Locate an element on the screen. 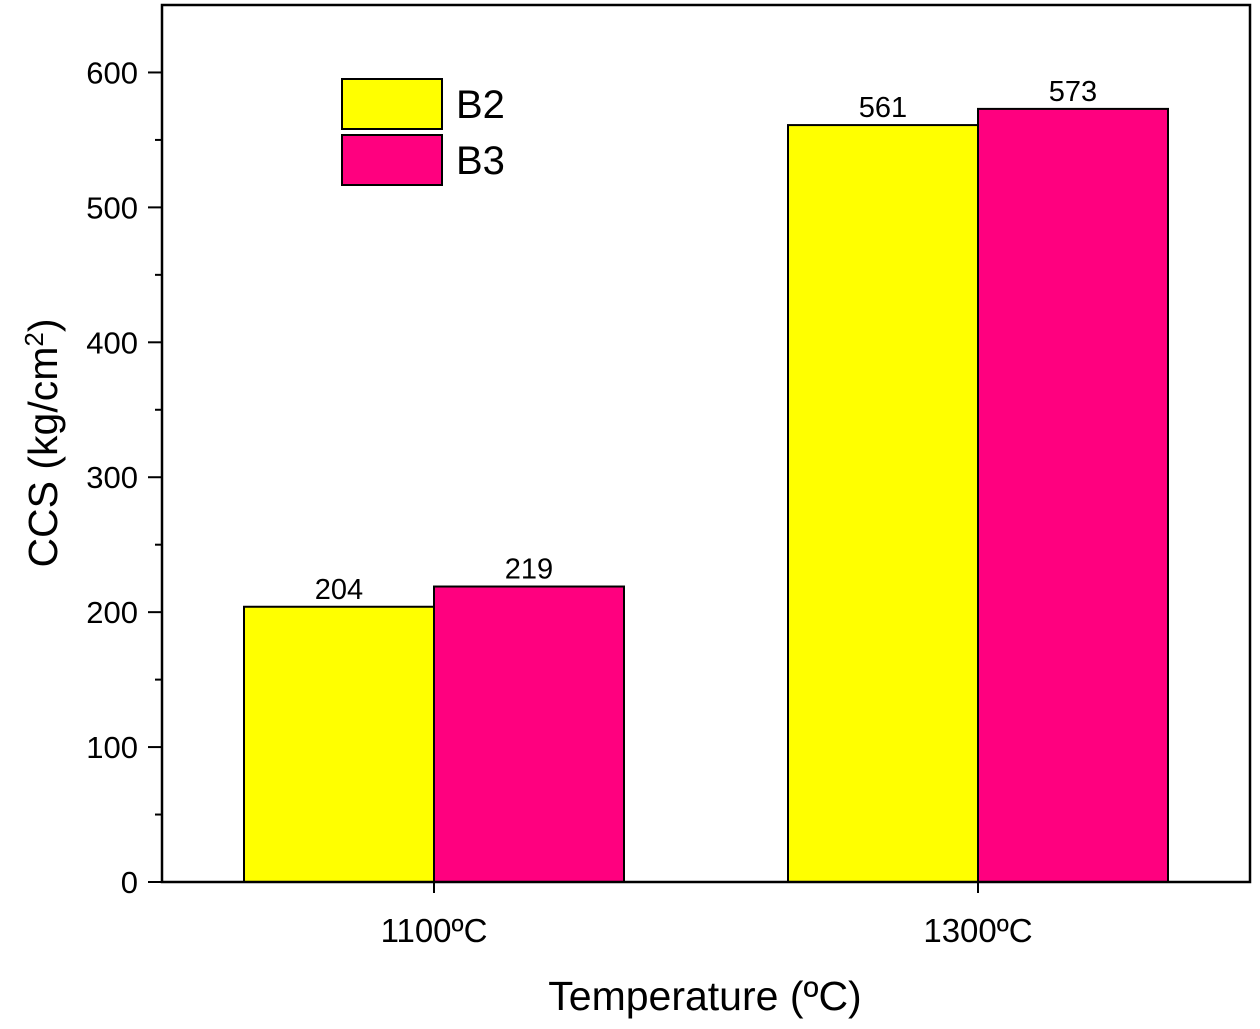  data-label-b2-1: 204 is located at coordinates (339, 590).